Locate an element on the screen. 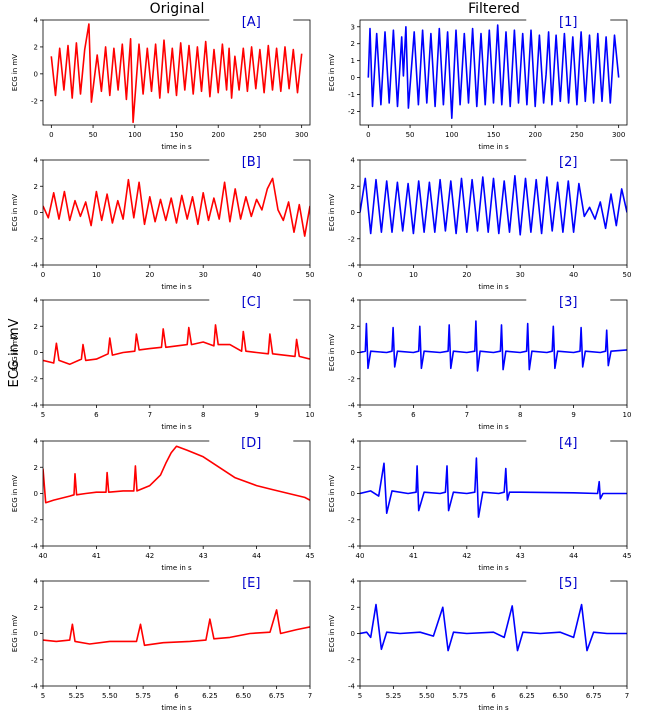 The width and height of the screenshot is (655, 715). x-tick-label: 6 is located at coordinates (176, 696).